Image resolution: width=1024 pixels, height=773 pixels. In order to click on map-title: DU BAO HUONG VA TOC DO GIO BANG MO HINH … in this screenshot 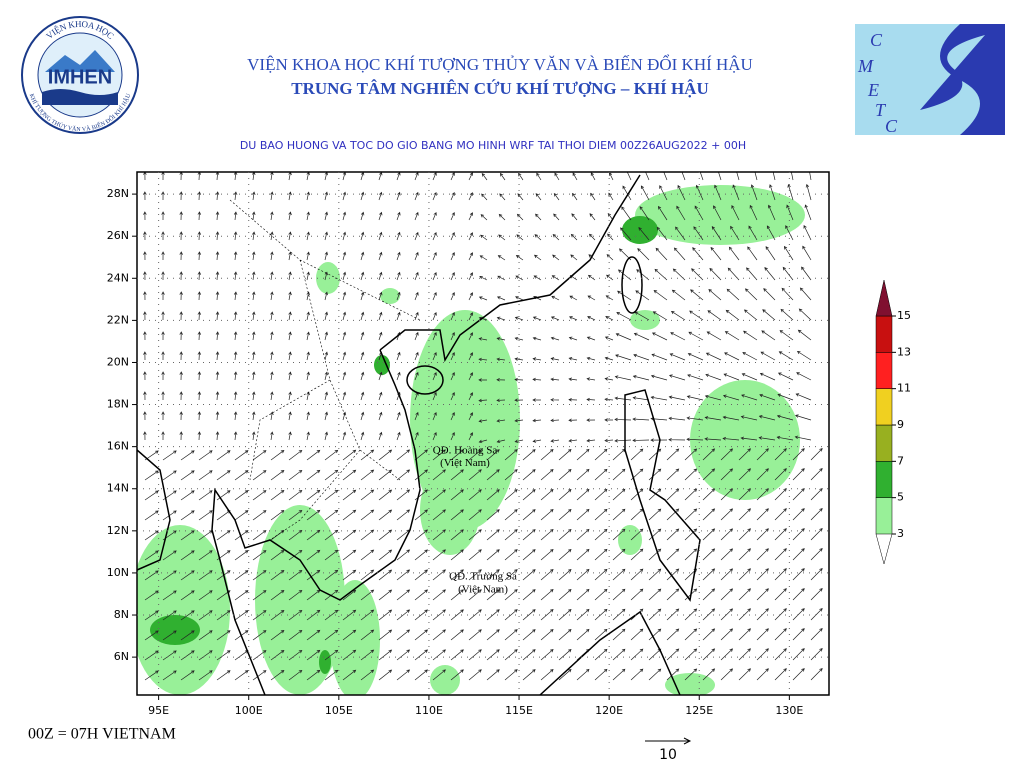, I will do `click(493, 145)`.